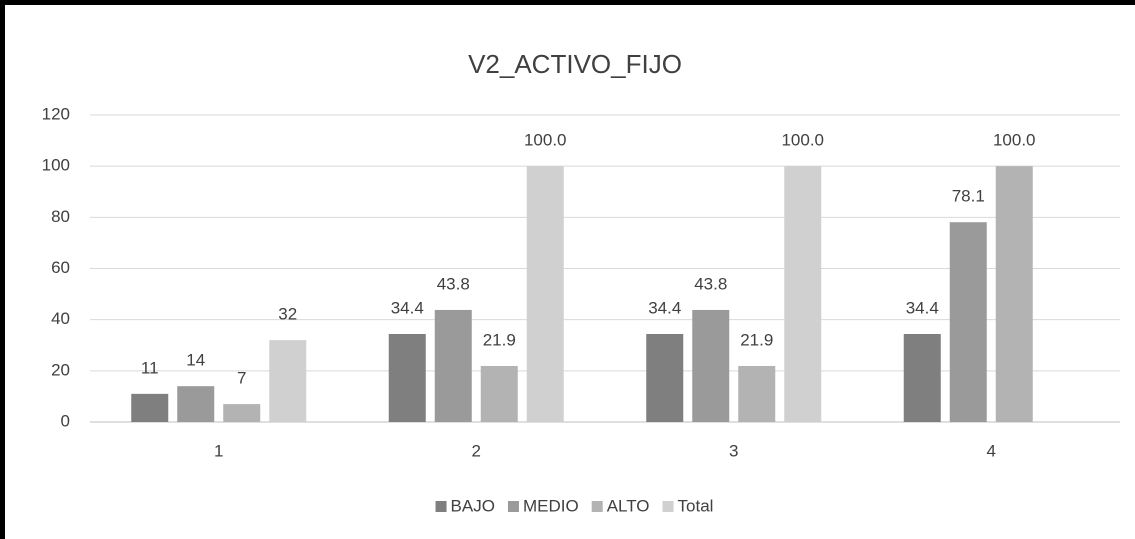  What do you see at coordinates (241, 378) in the screenshot?
I see `data-label: 7` at bounding box center [241, 378].